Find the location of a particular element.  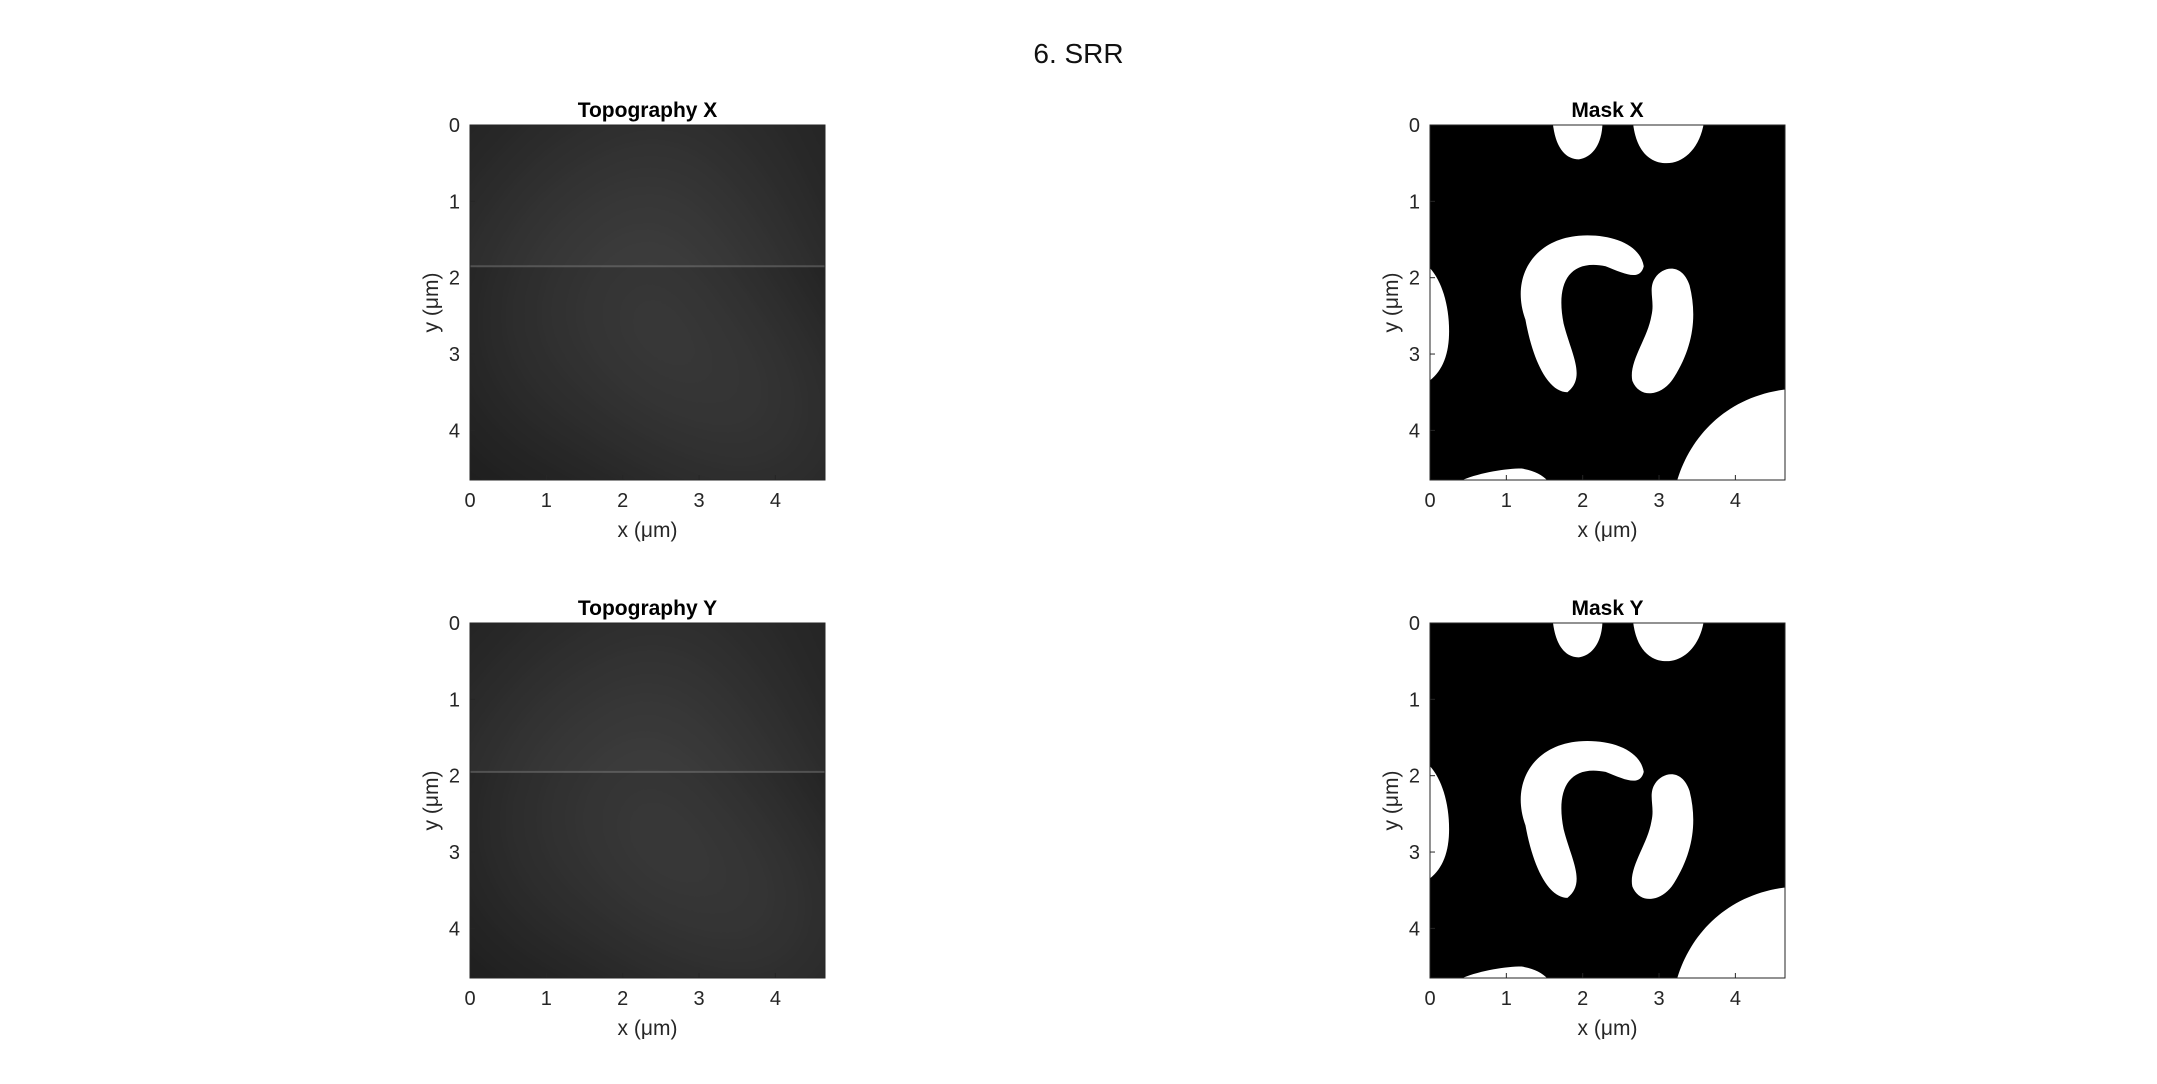

panel-title: Topography Y is located at coordinates (647, 608).